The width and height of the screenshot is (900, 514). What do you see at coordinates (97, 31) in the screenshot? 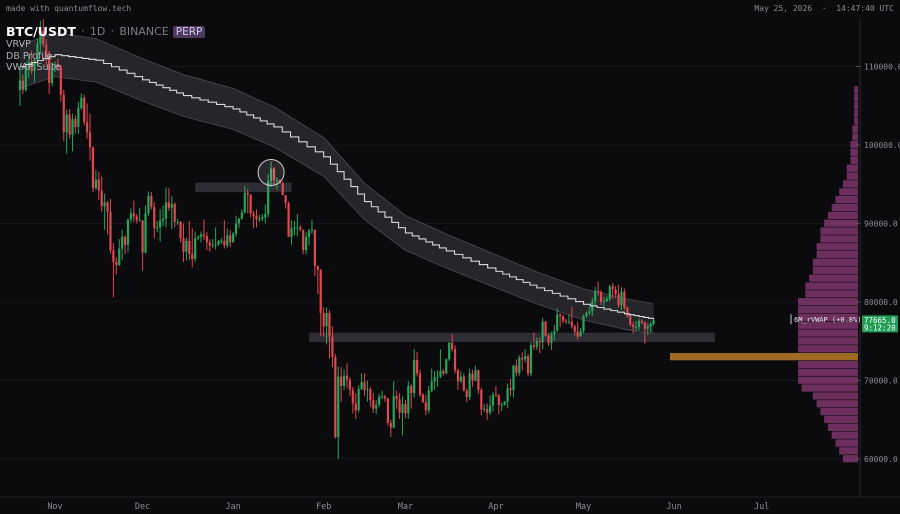
I see `timeframe-label: 1D` at bounding box center [97, 31].